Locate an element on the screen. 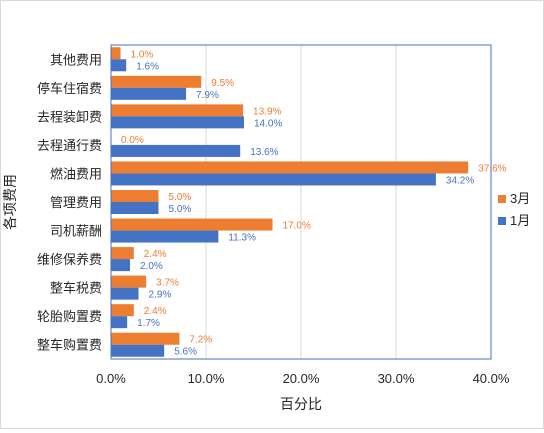  category-label: 管理费用 is located at coordinates (76, 202).